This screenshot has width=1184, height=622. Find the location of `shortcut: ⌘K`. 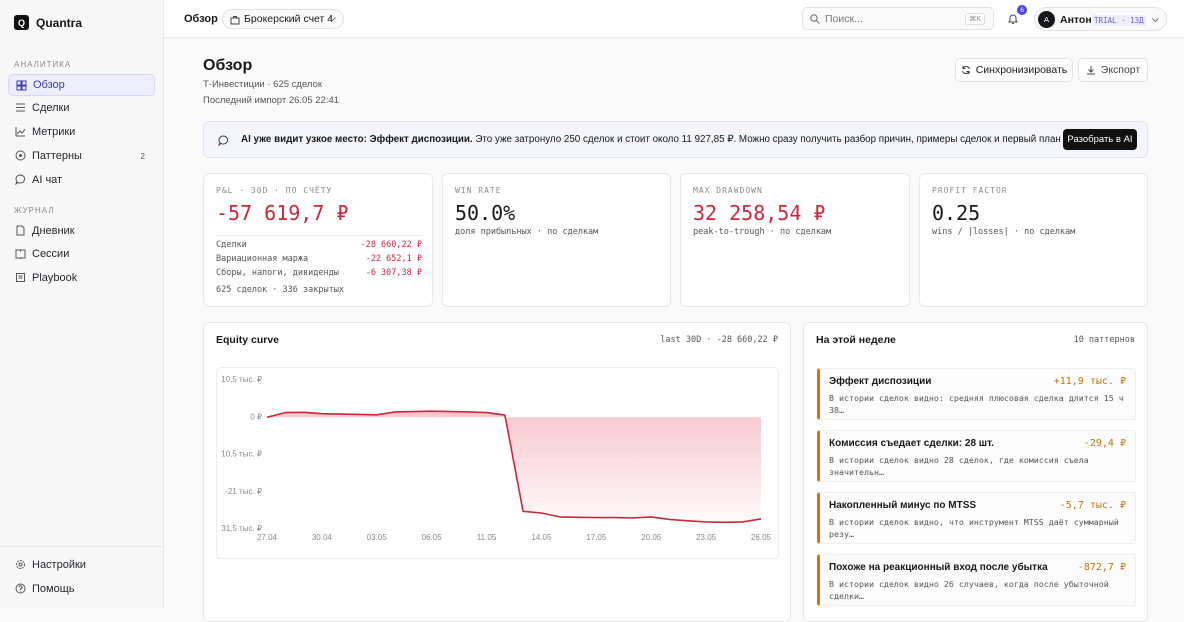

shortcut: ⌘K is located at coordinates (975, 19).